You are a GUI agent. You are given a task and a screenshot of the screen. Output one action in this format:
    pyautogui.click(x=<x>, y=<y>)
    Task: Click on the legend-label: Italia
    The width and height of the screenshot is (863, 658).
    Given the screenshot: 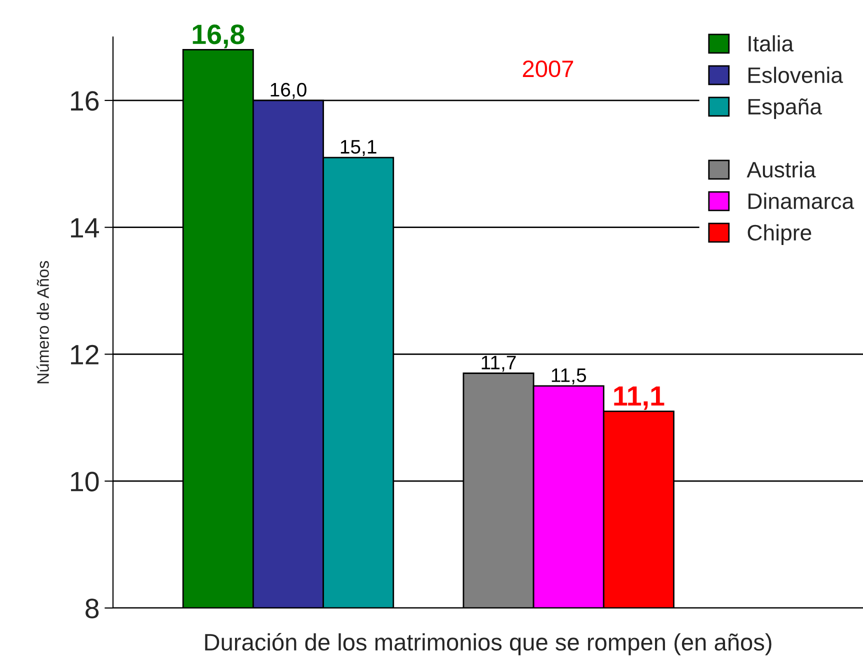 What is the action you would take?
    pyautogui.click(x=771, y=43)
    